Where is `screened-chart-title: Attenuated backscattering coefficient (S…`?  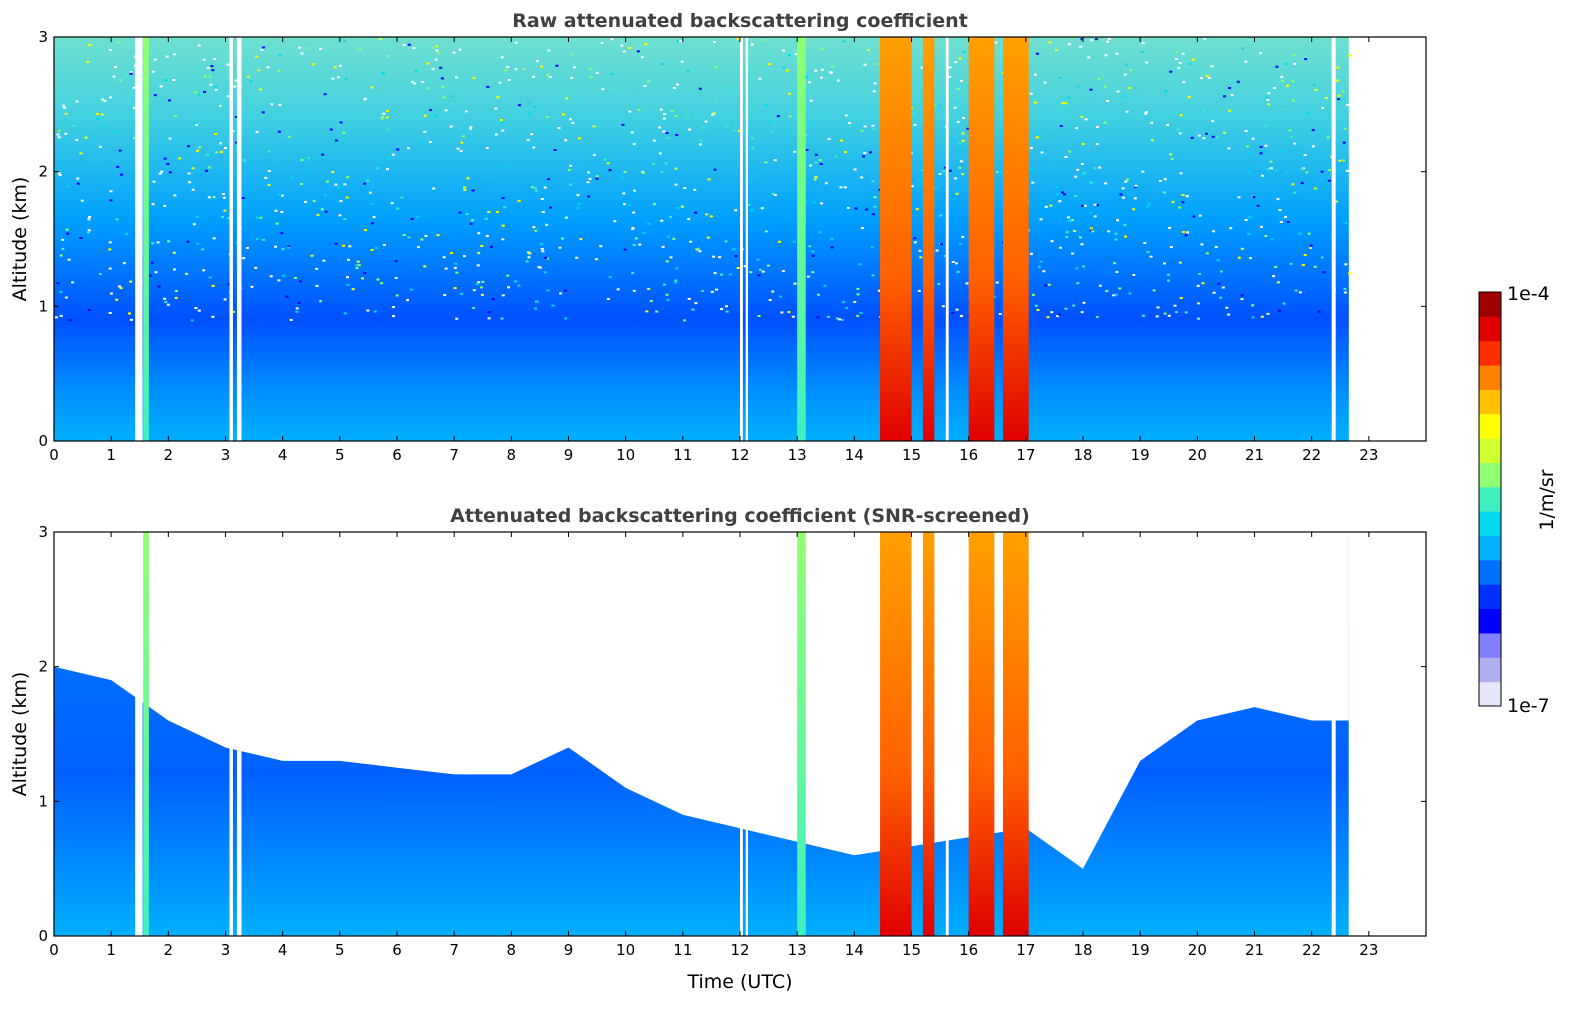
screened-chart-title: Attenuated backscattering coefficient (S… is located at coordinates (740, 516).